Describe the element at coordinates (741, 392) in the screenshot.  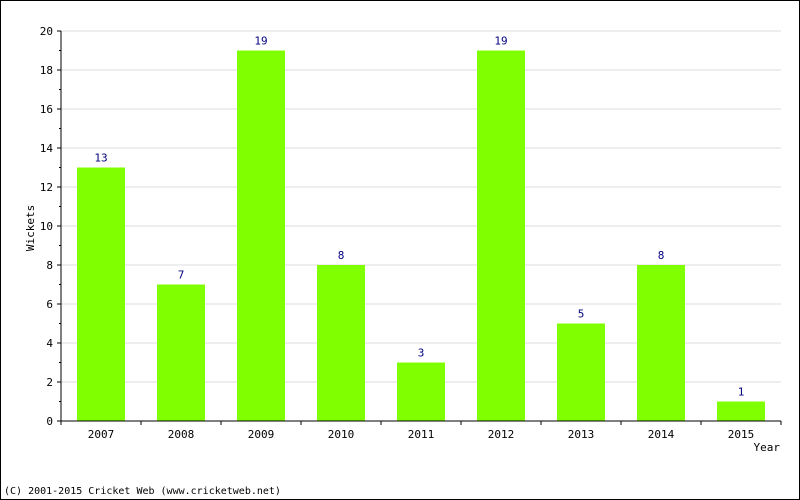
I see `data-label: 1` at that location.